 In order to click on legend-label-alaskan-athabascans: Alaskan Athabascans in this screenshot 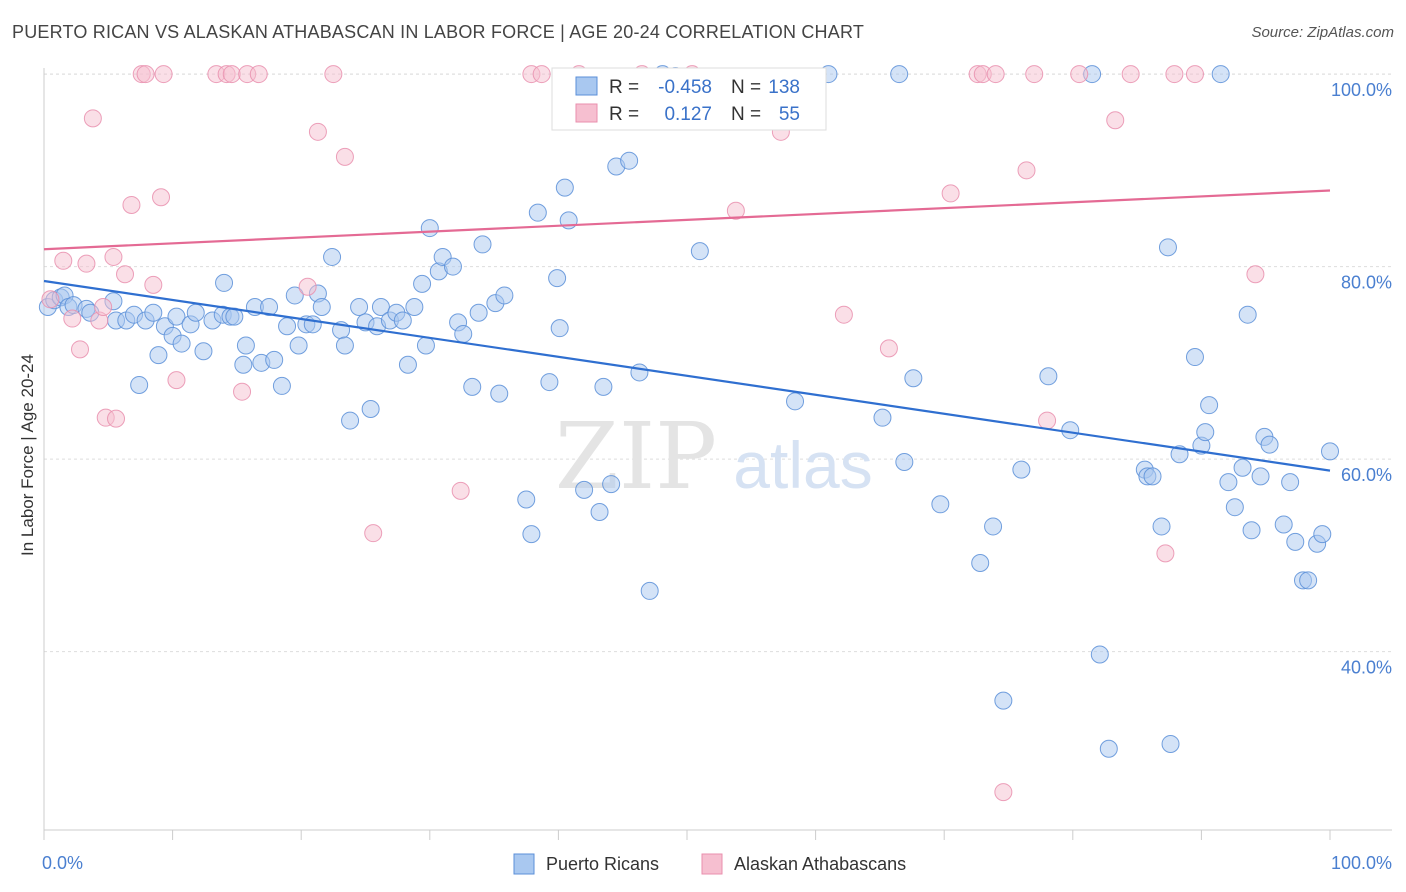, I will do `click(820, 864)`.